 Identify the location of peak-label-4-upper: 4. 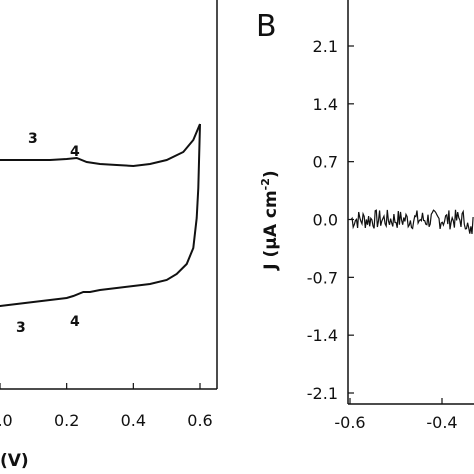
(75, 152).